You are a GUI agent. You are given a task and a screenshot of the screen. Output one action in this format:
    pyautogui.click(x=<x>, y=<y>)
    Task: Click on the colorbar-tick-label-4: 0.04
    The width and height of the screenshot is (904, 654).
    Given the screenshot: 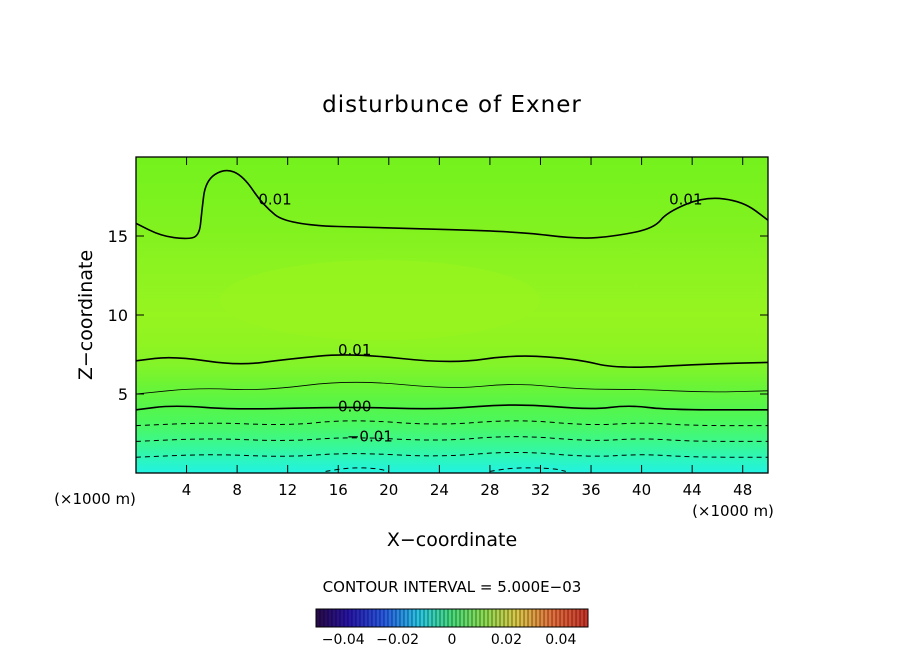 What is the action you would take?
    pyautogui.click(x=560, y=640)
    